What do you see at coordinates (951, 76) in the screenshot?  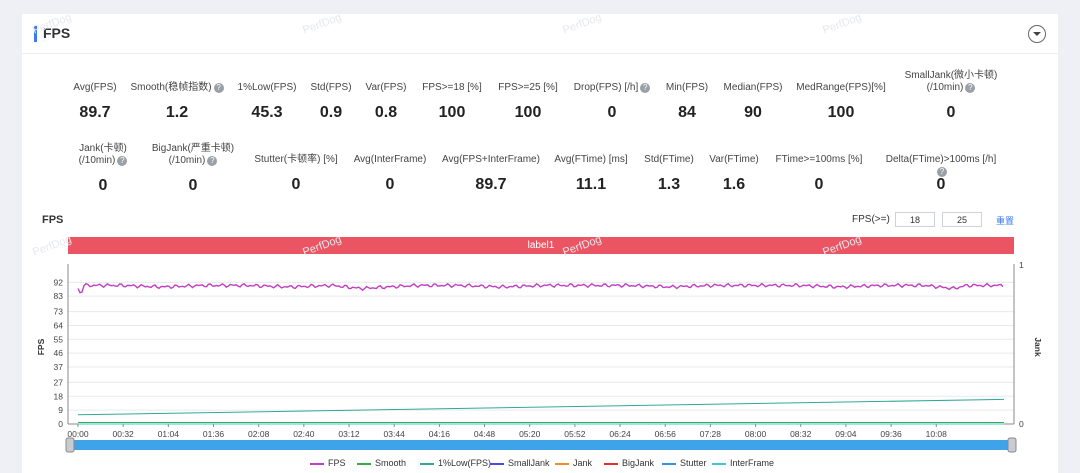 I see `stat-label: SmallJank(微小卡顿)` at bounding box center [951, 76].